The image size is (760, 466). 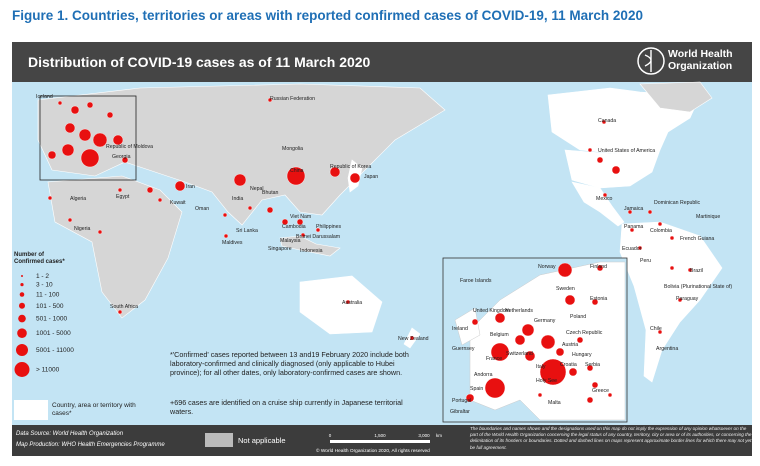 I want to click on country-label: Republic of Moldova, so click(x=129, y=147).